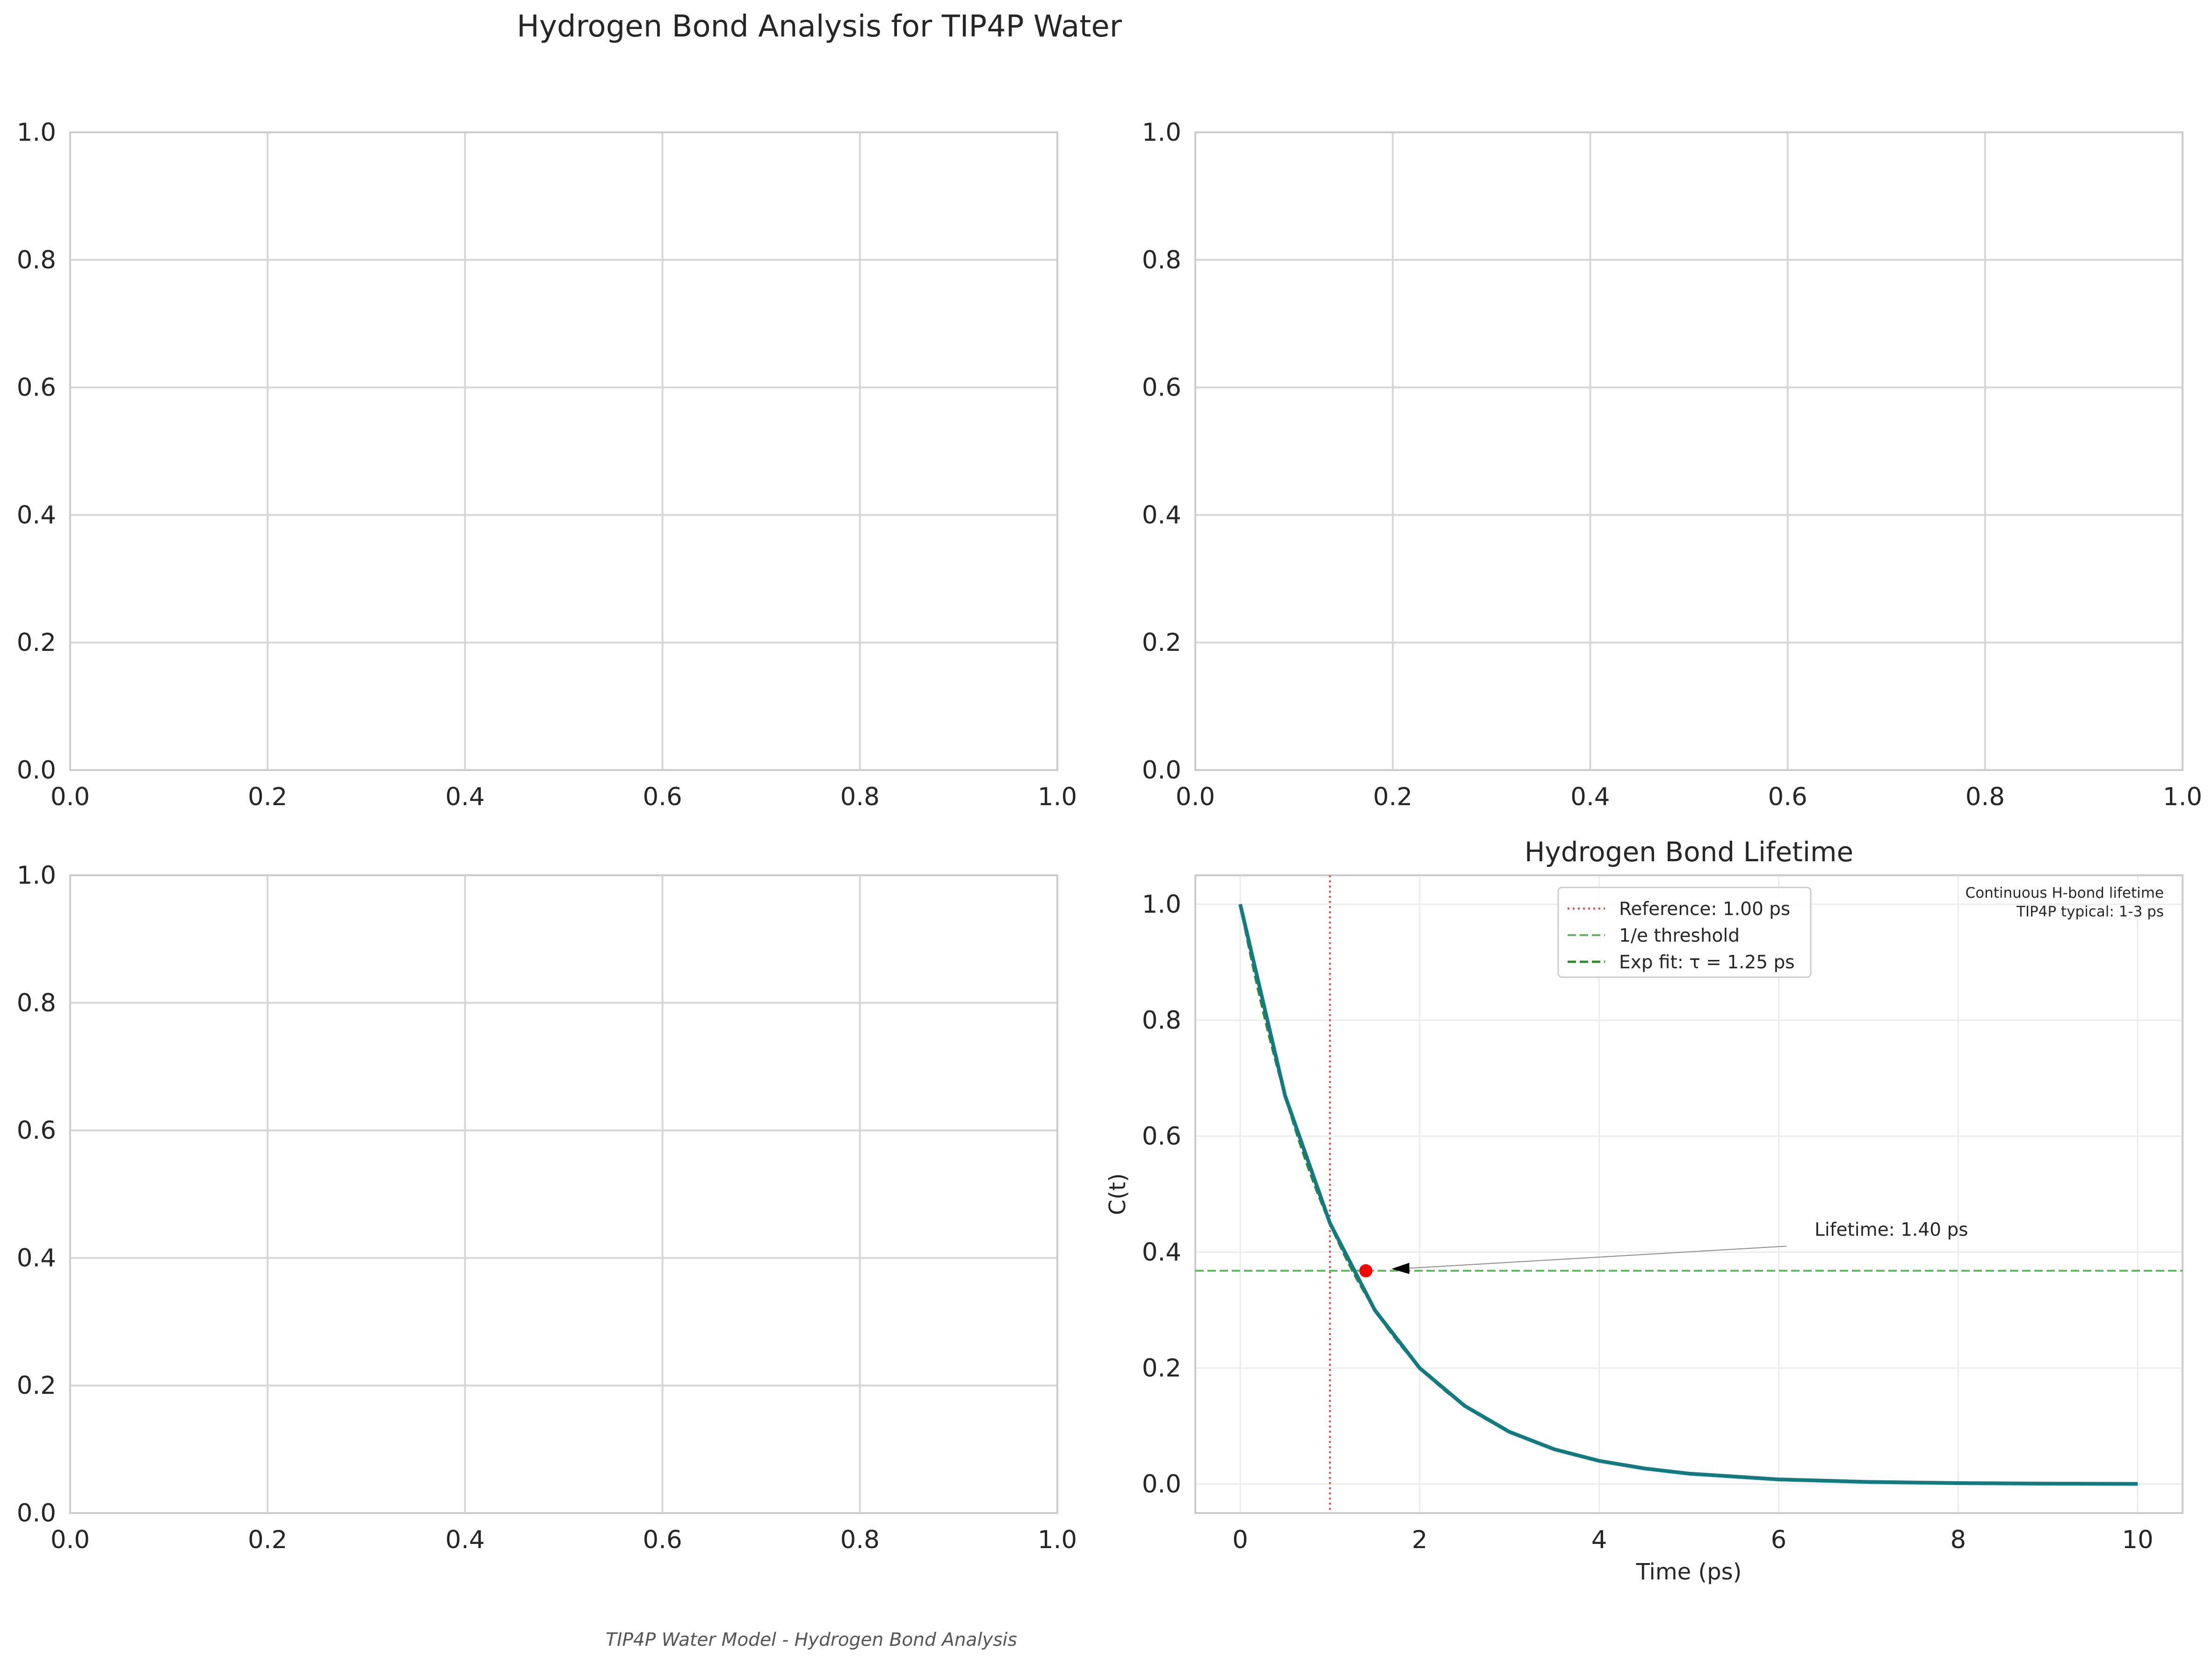 This screenshot has width=2212, height=1665. I want to click on lifetime-point, so click(1366, 1270).